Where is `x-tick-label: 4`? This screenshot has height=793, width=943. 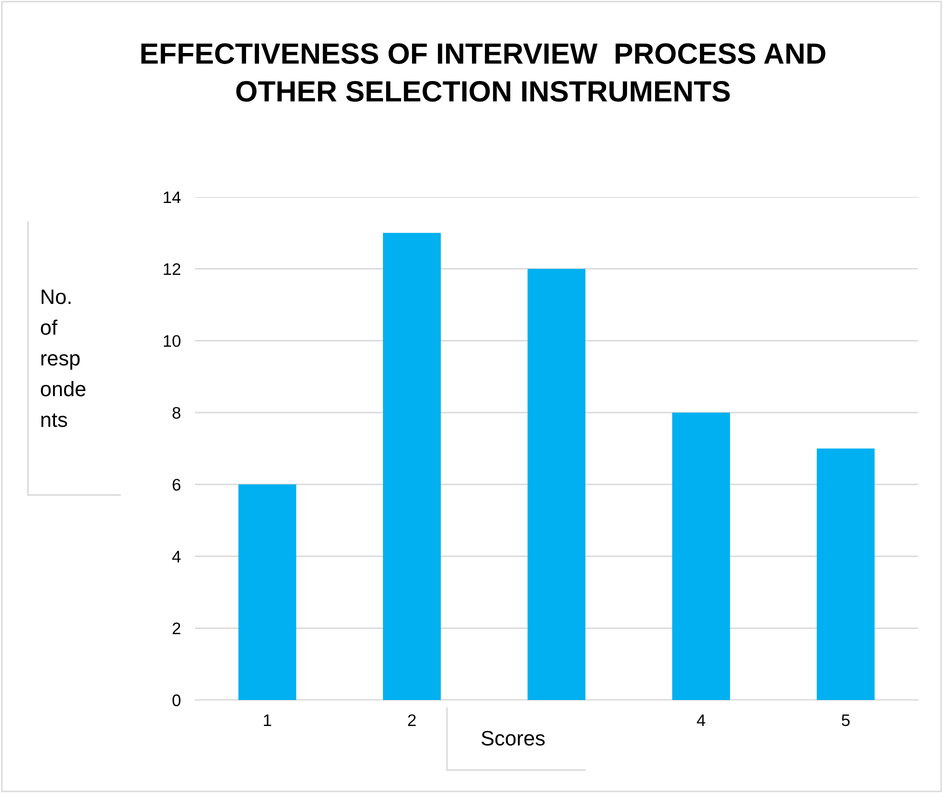 x-tick-label: 4 is located at coordinates (701, 720).